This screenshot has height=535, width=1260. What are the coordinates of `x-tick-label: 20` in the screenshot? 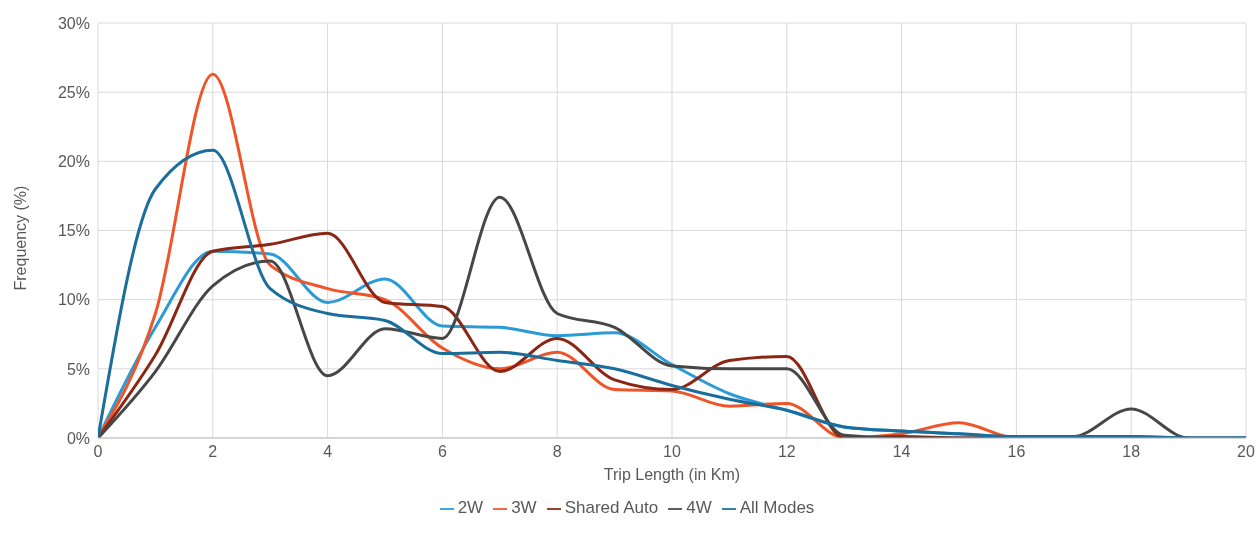 It's located at (1246, 452).